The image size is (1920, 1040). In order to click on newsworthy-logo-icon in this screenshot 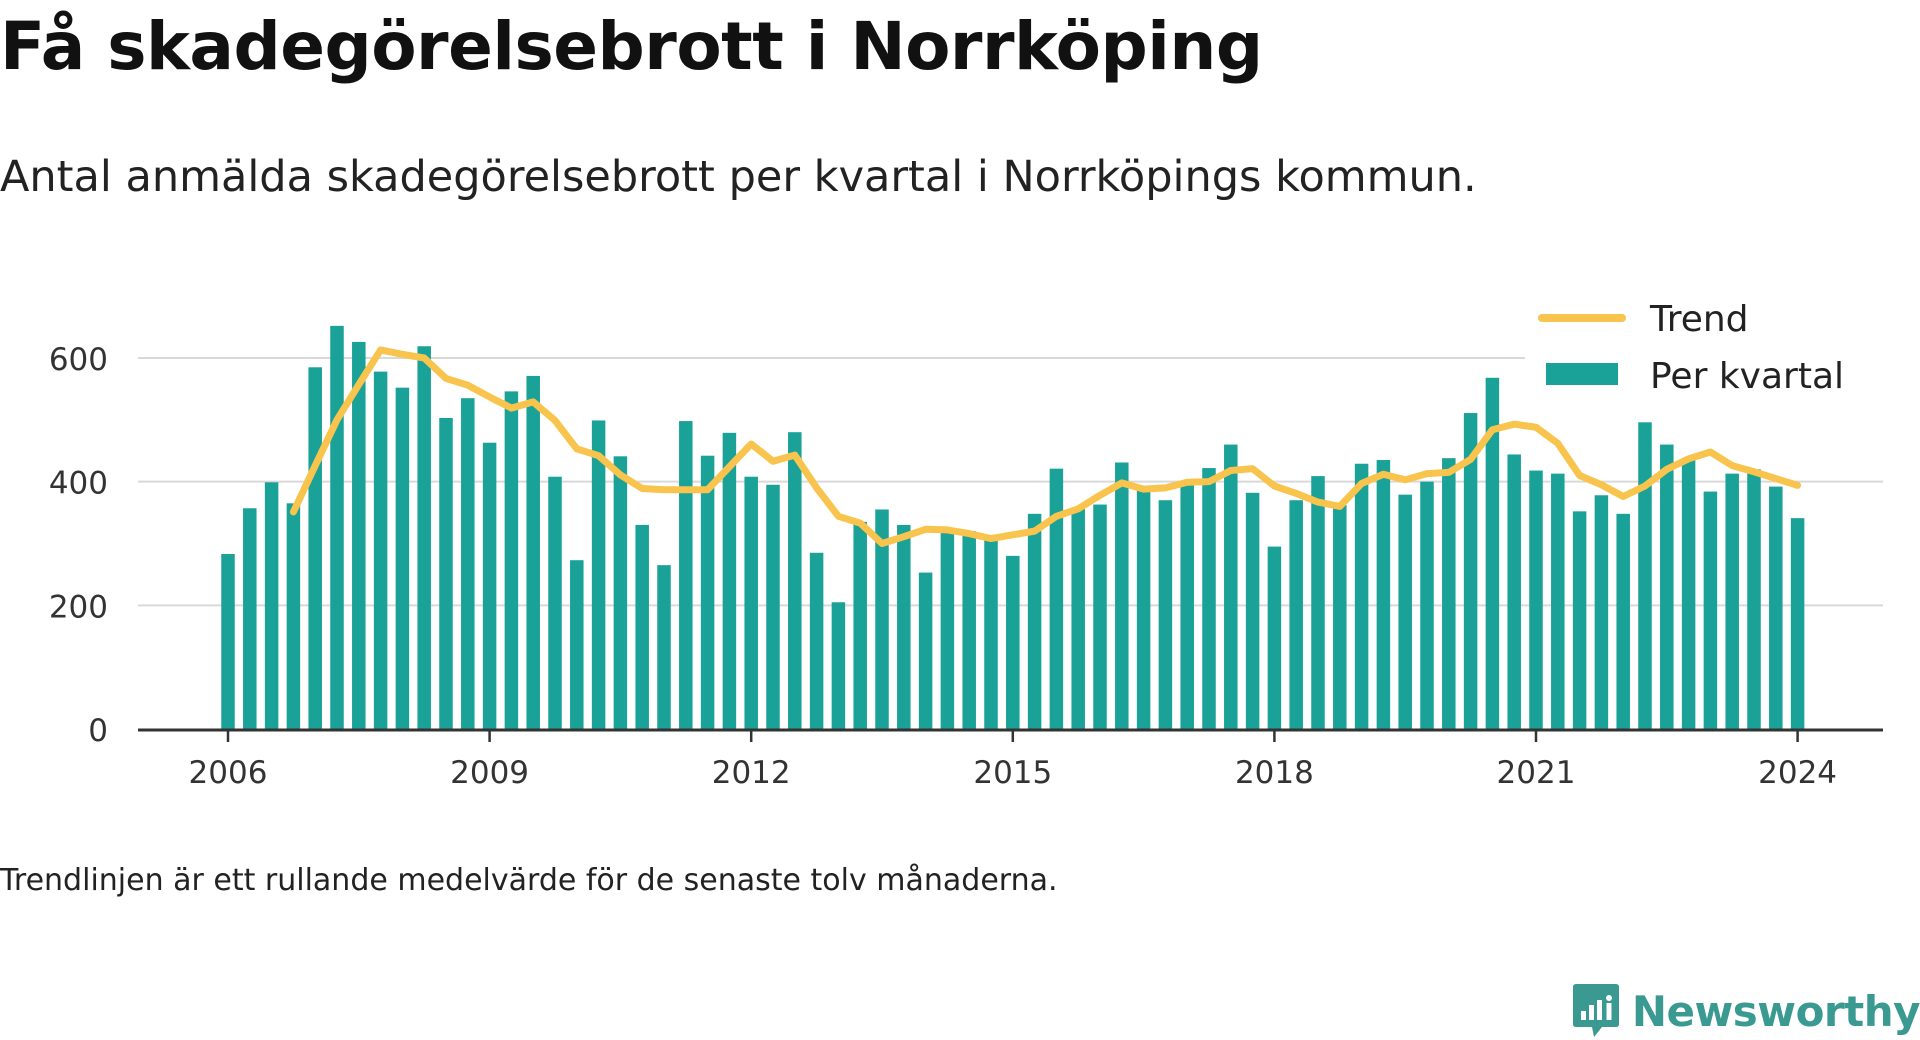, I will do `click(1595, 1010)`.